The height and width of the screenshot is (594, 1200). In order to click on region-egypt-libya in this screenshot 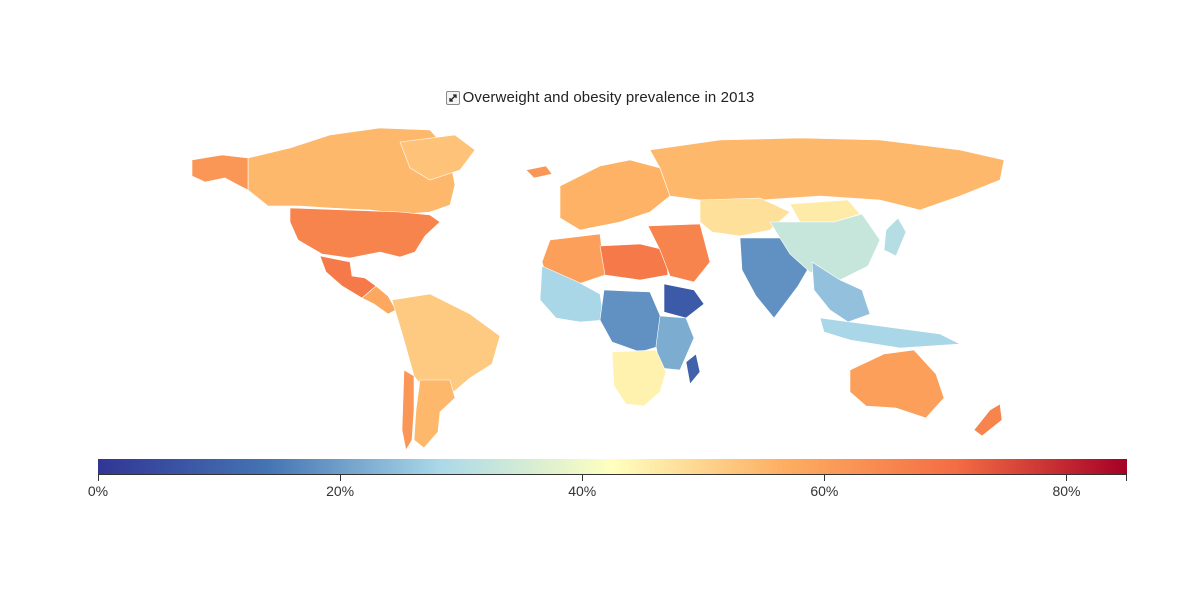, I will do `click(634, 262)`.